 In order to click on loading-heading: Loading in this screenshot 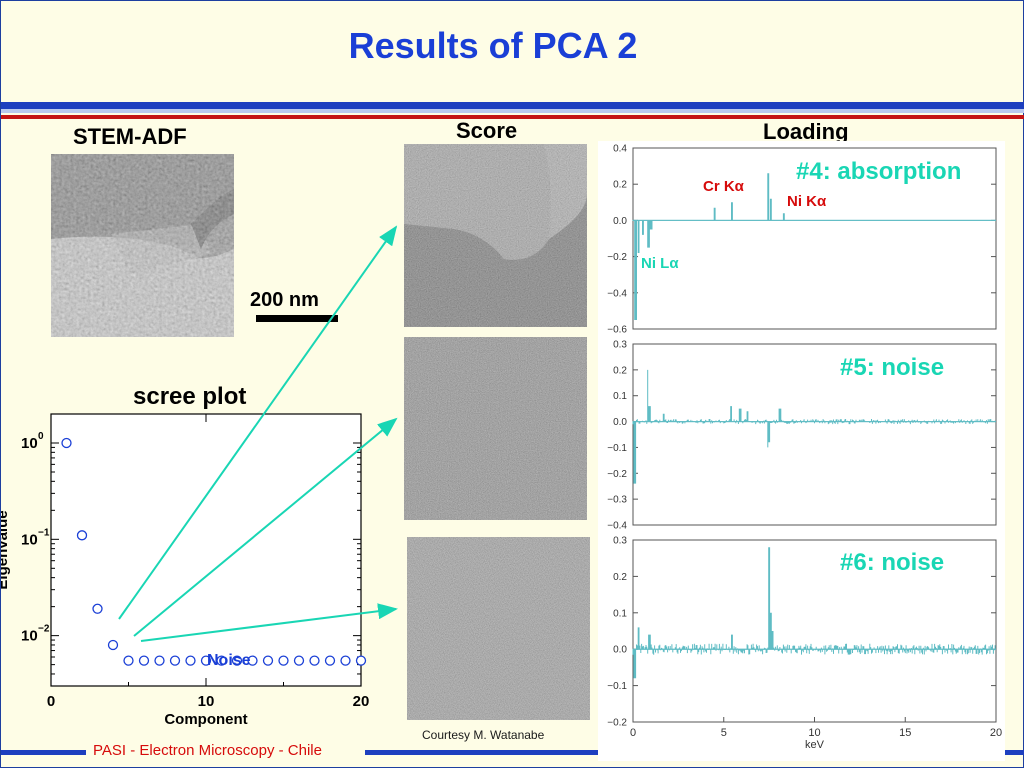, I will do `click(806, 131)`.